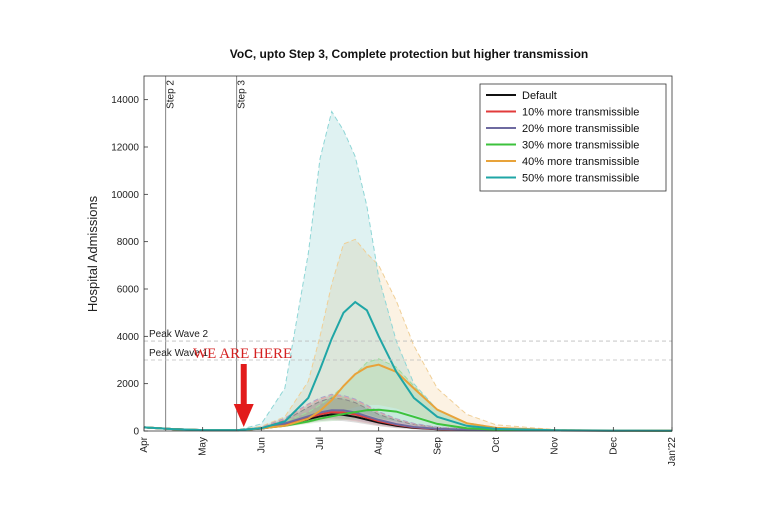 This screenshot has width=767, height=509. Describe the element at coordinates (179, 334) in the screenshot. I see `peak-label-0: Peak Wave 2` at that location.